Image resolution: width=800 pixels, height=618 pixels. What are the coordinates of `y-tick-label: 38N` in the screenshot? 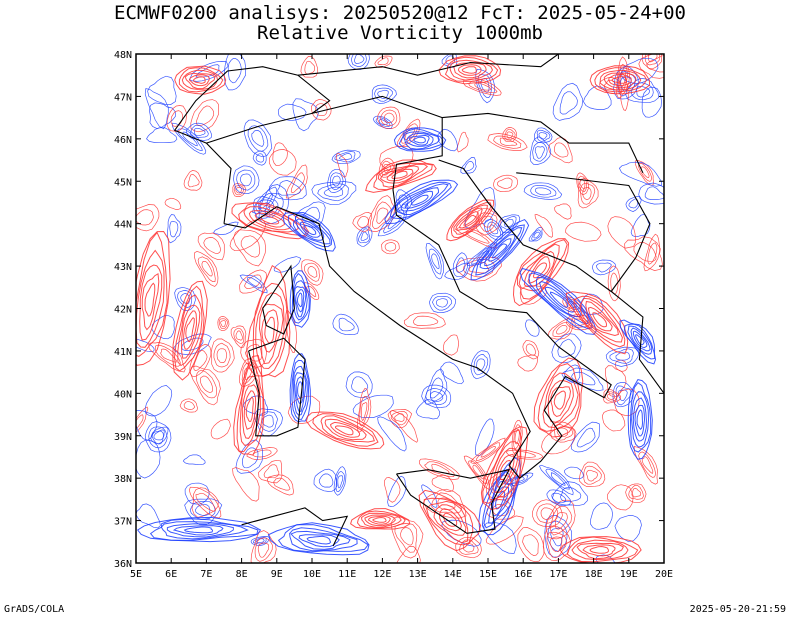 It's located at (123, 479).